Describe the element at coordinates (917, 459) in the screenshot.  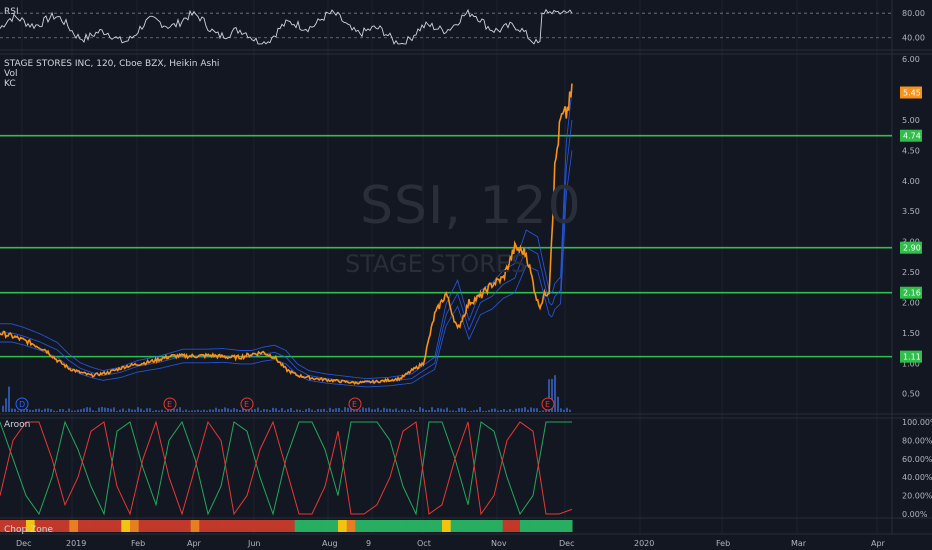
I see `aroon-tick-label: 60.00%` at that location.